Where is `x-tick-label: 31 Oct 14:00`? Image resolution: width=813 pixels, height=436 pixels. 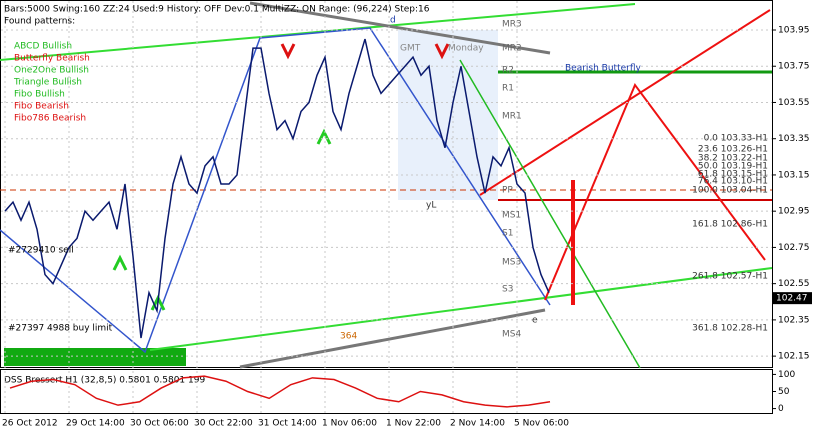
x-tick-label: 31 Oct 14:00 is located at coordinates (287, 424).